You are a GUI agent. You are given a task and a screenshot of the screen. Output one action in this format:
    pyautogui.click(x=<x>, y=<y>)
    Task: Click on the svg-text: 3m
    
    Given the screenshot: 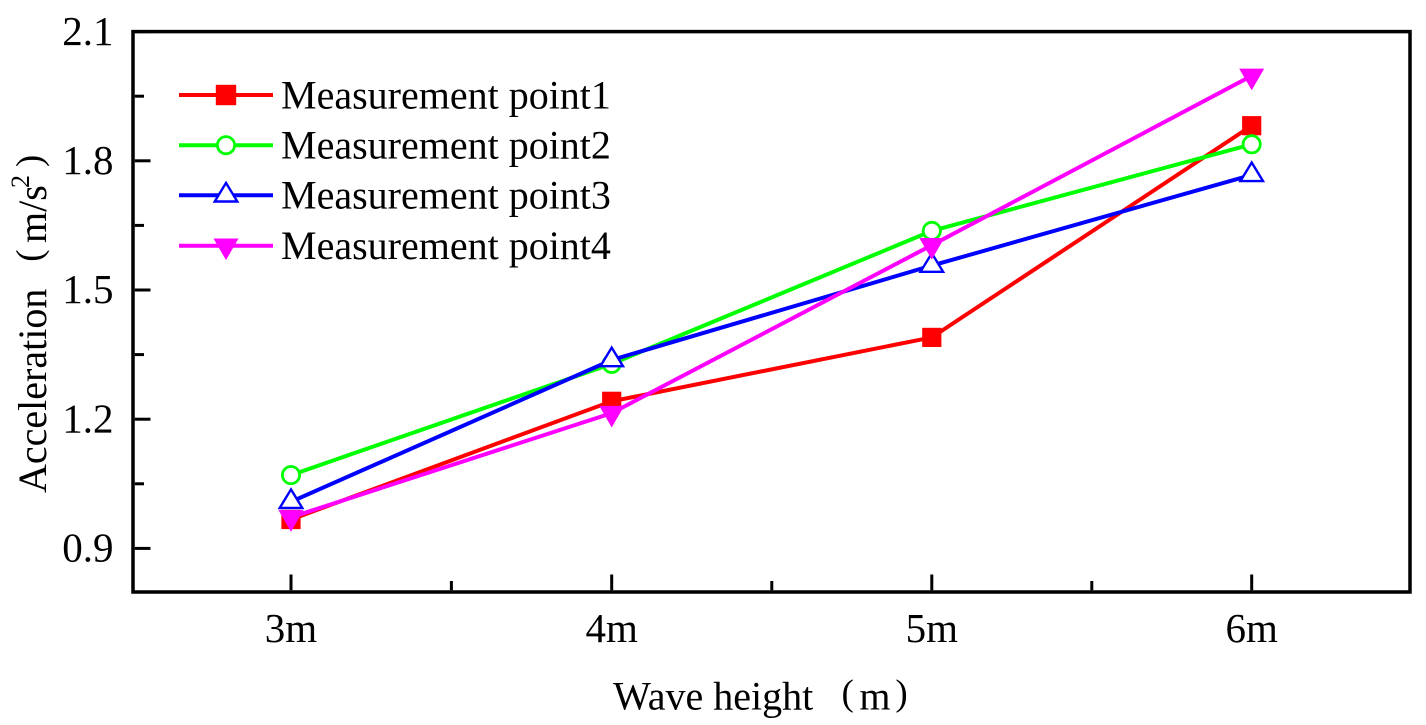 What is the action you would take?
    pyautogui.click(x=291, y=628)
    